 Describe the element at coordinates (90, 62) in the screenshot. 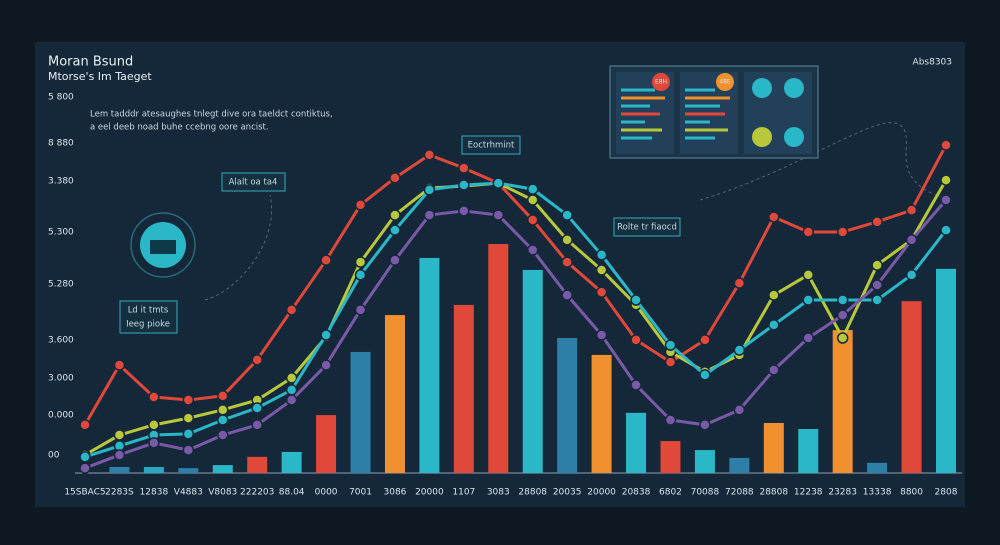

I see `chart-title: Moran Bsund` at that location.